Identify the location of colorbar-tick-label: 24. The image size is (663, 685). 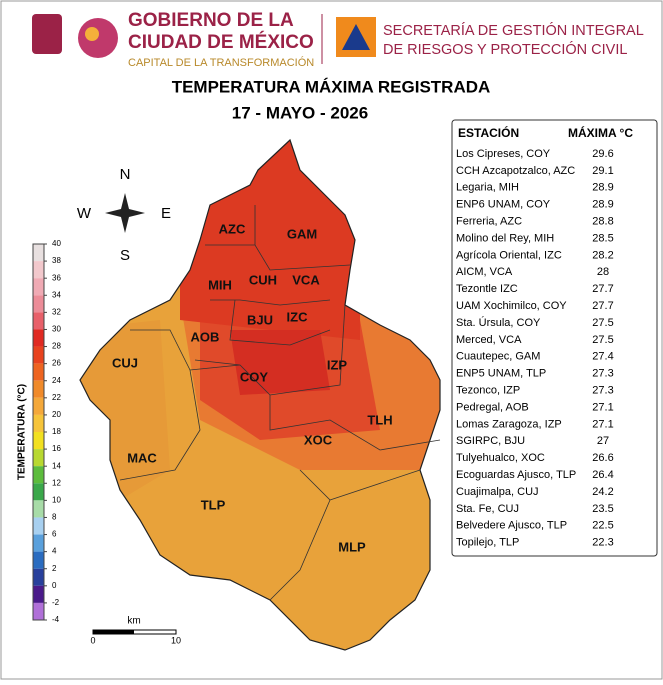
(56, 380).